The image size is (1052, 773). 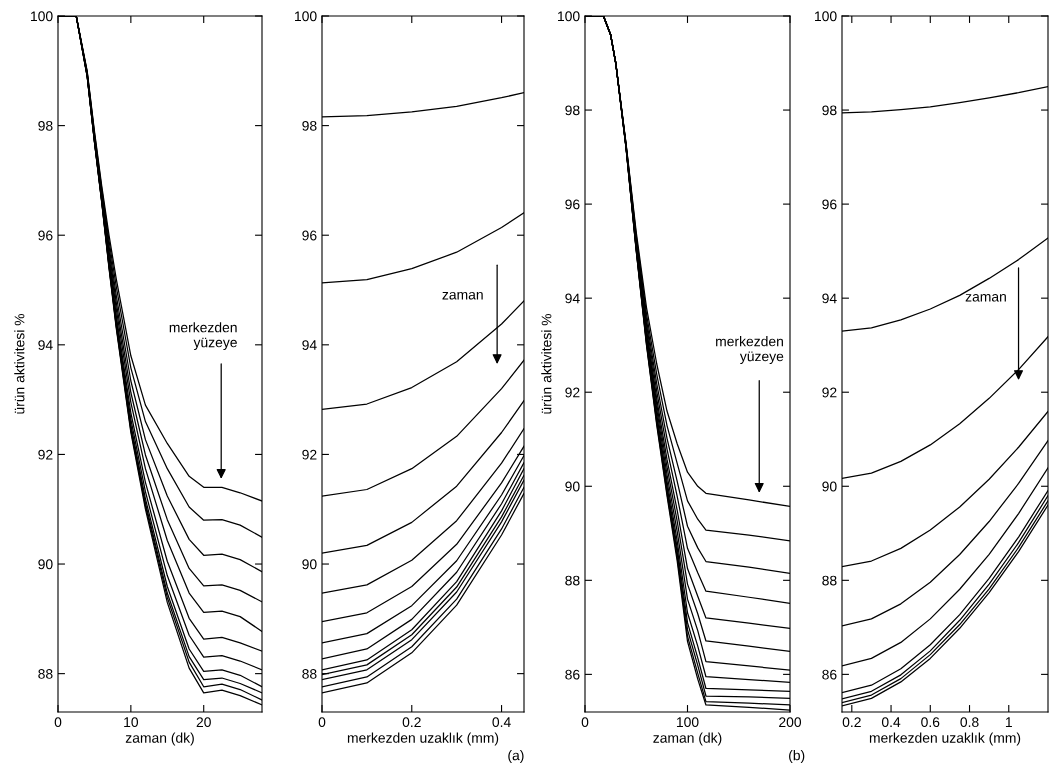 What do you see at coordinates (203, 722) in the screenshot?
I see `x-tick-label: 20` at bounding box center [203, 722].